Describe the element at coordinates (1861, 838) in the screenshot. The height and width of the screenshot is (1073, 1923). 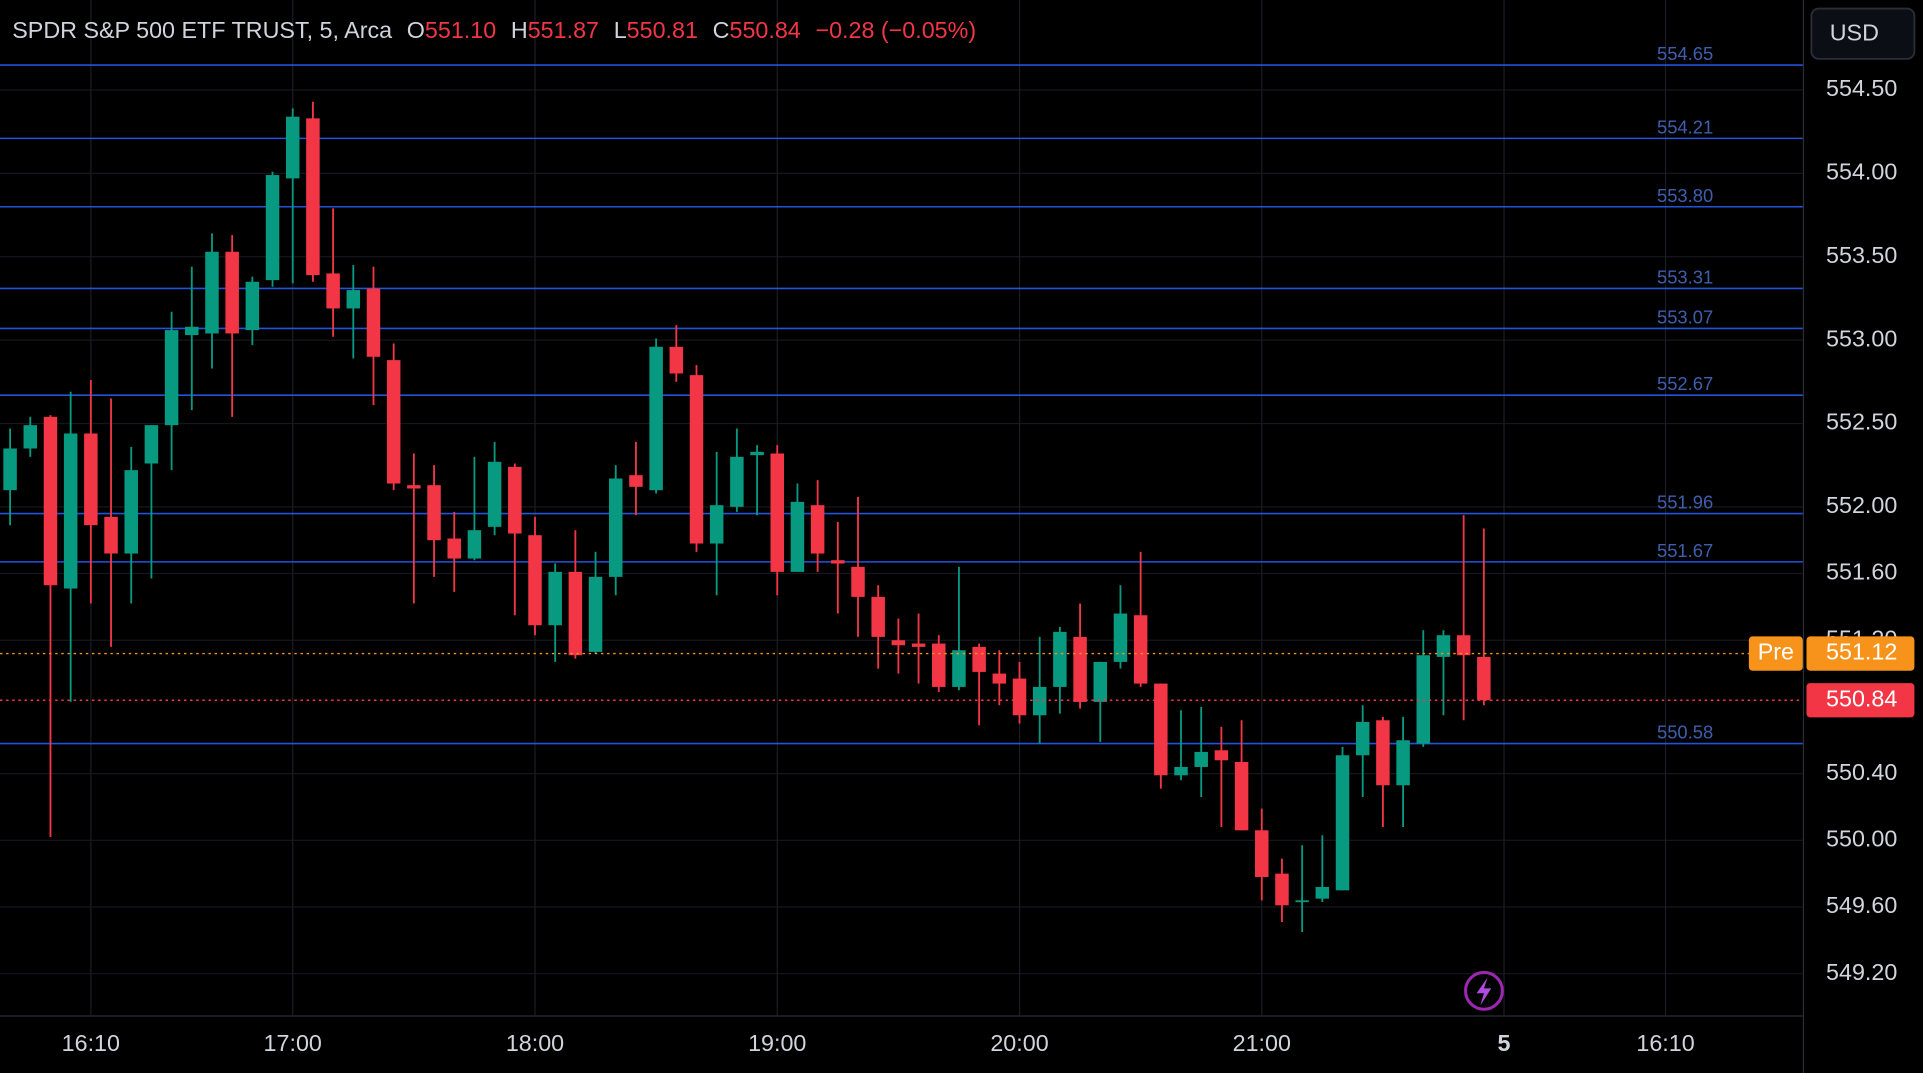
I see `y-tick-label: 550.00` at that location.